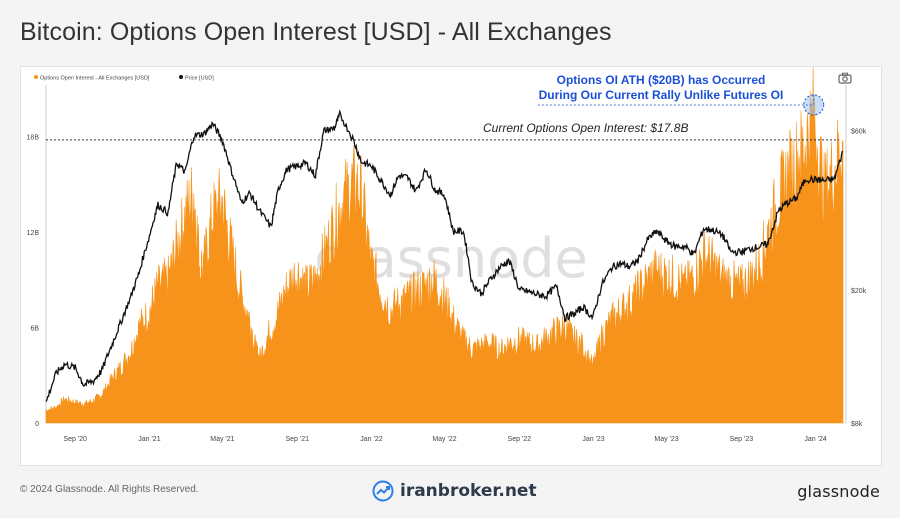 The height and width of the screenshot is (518, 900). What do you see at coordinates (666, 439) in the screenshot?
I see `x-tick-label: May '23` at bounding box center [666, 439].